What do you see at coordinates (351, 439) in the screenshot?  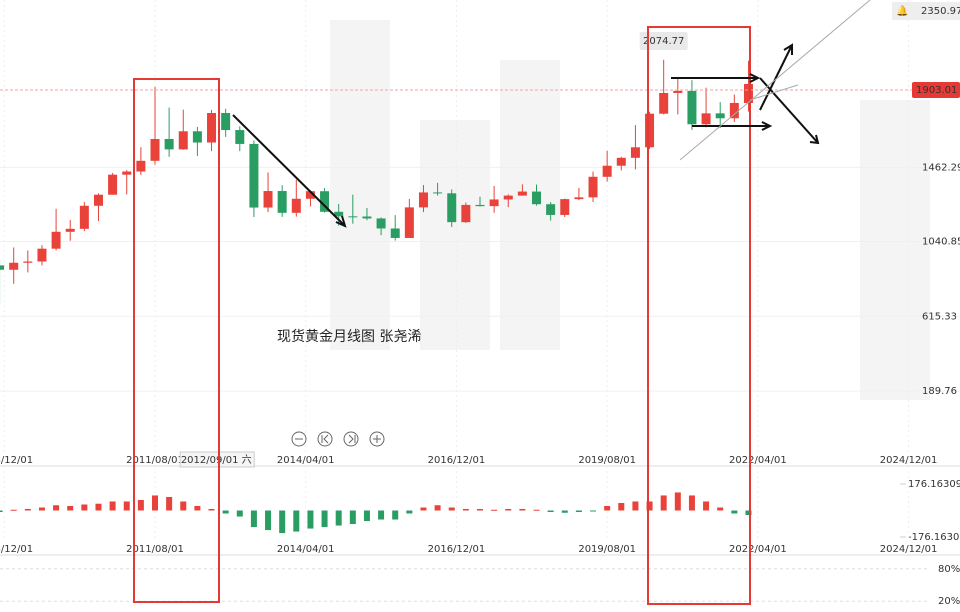 I see `next-button` at bounding box center [351, 439].